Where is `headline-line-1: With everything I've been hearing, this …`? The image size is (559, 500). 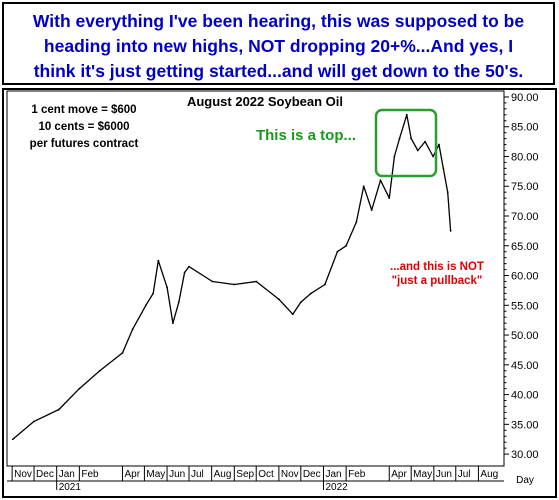 headline-line-1: With everything I've been hearing, this … is located at coordinates (278, 21).